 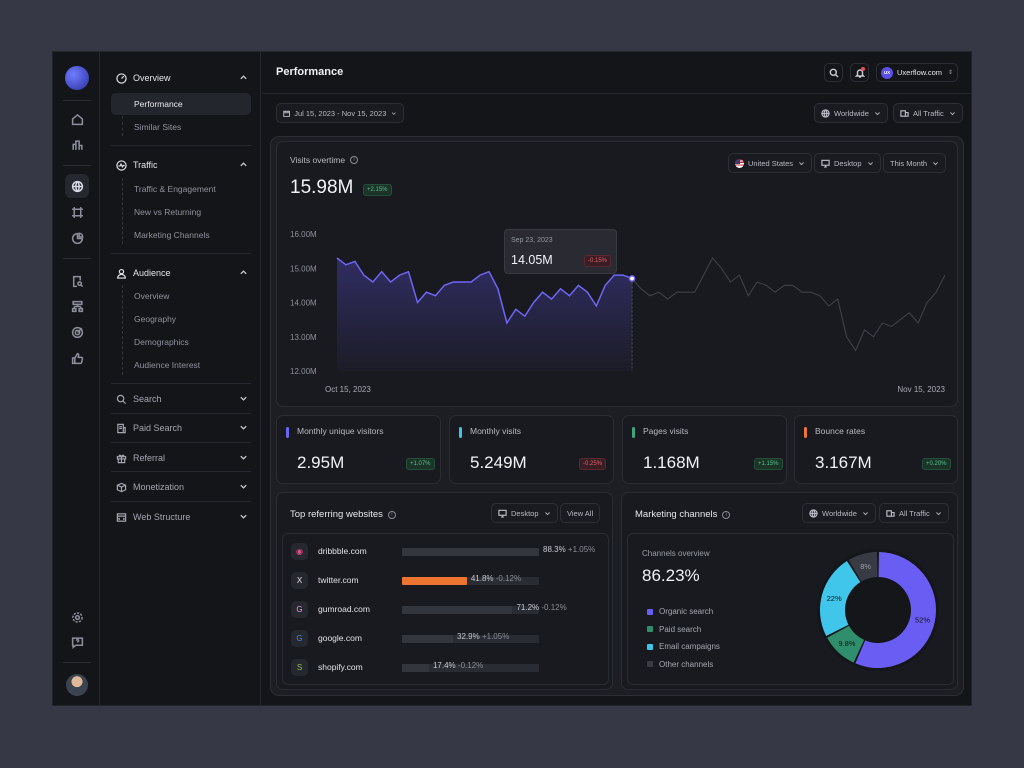 I want to click on sitemap-icon, so click(x=77, y=306).